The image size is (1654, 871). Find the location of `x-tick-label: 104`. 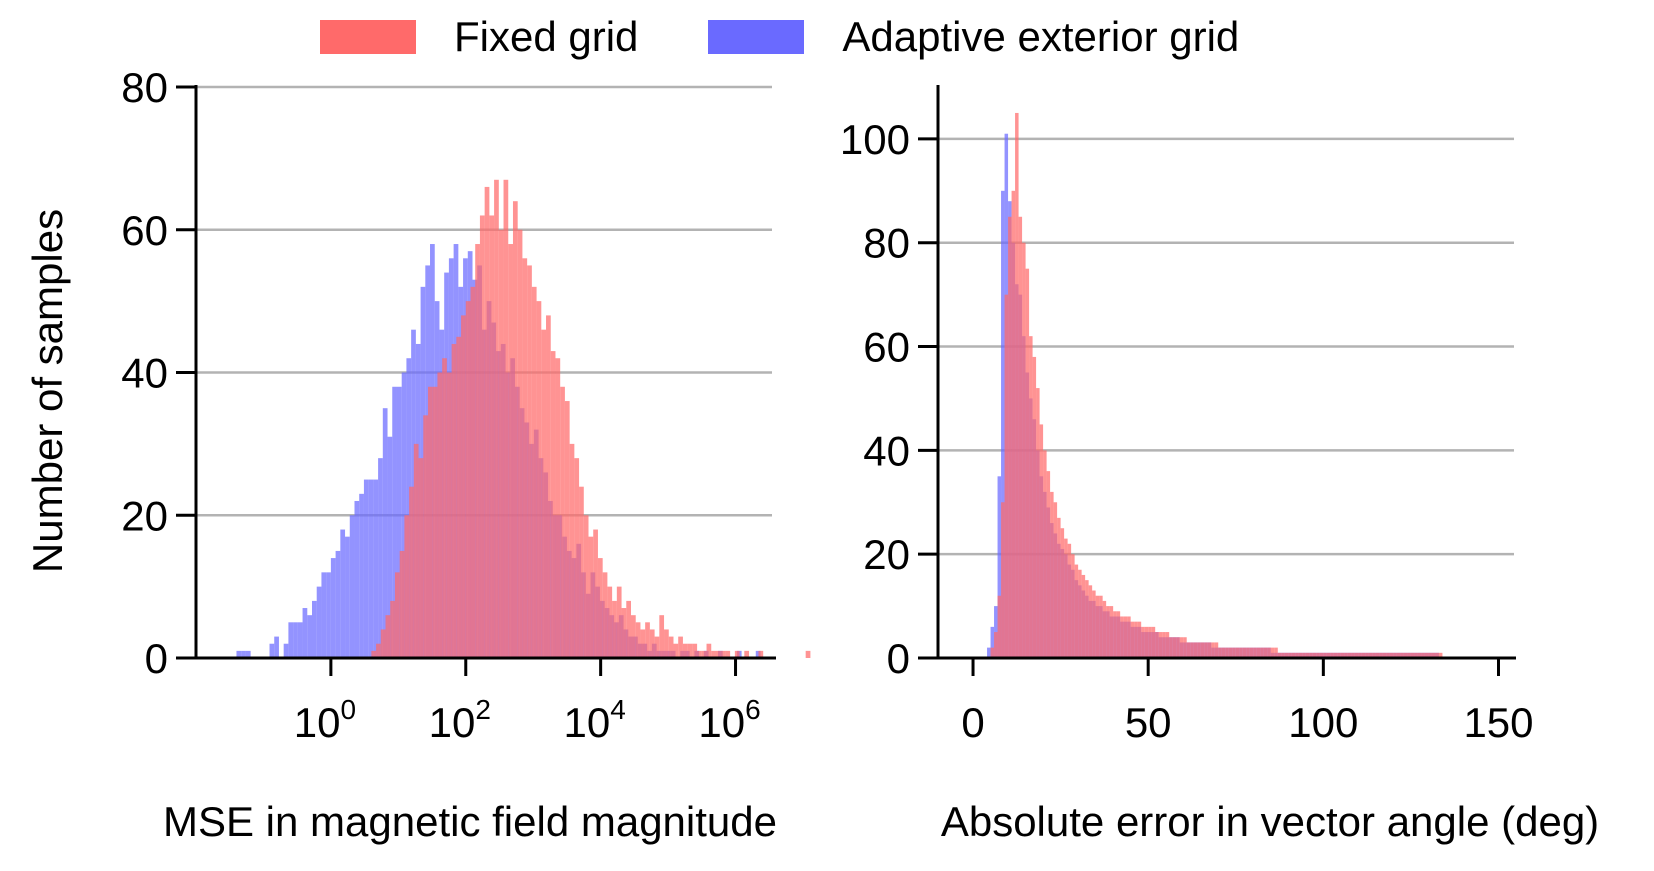

x-tick-label: 104 is located at coordinates (595, 720).